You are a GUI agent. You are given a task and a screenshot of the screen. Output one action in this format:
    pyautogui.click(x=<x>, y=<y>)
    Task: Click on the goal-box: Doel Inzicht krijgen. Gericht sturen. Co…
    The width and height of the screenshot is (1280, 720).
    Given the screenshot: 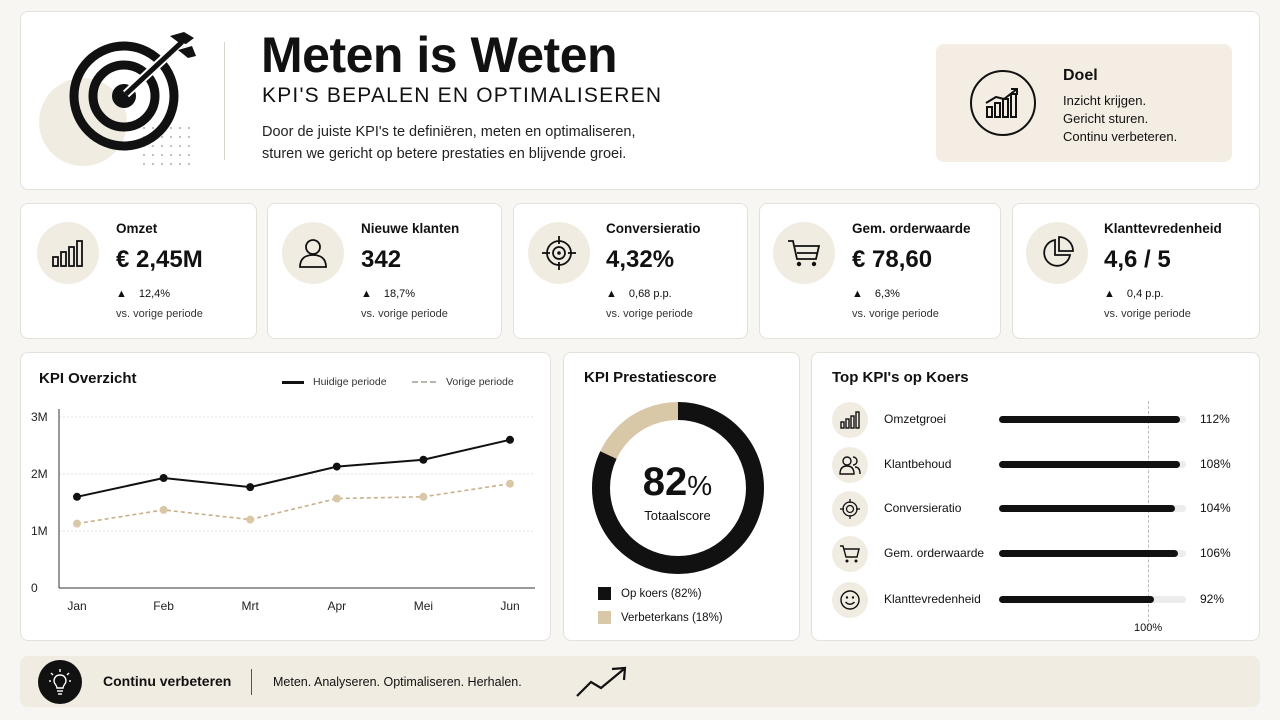 What is the action you would take?
    pyautogui.click(x=1084, y=103)
    